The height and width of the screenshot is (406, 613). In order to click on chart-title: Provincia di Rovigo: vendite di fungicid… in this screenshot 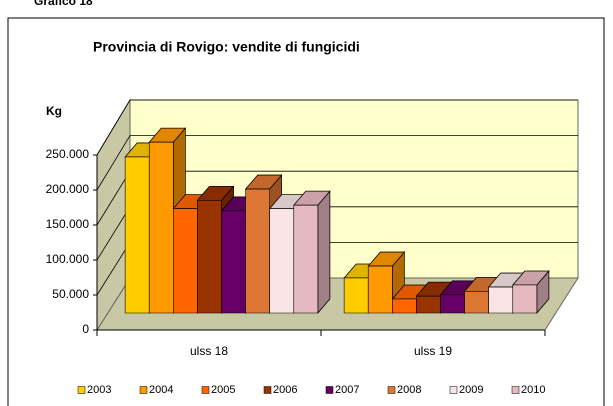, I will do `click(226, 47)`.